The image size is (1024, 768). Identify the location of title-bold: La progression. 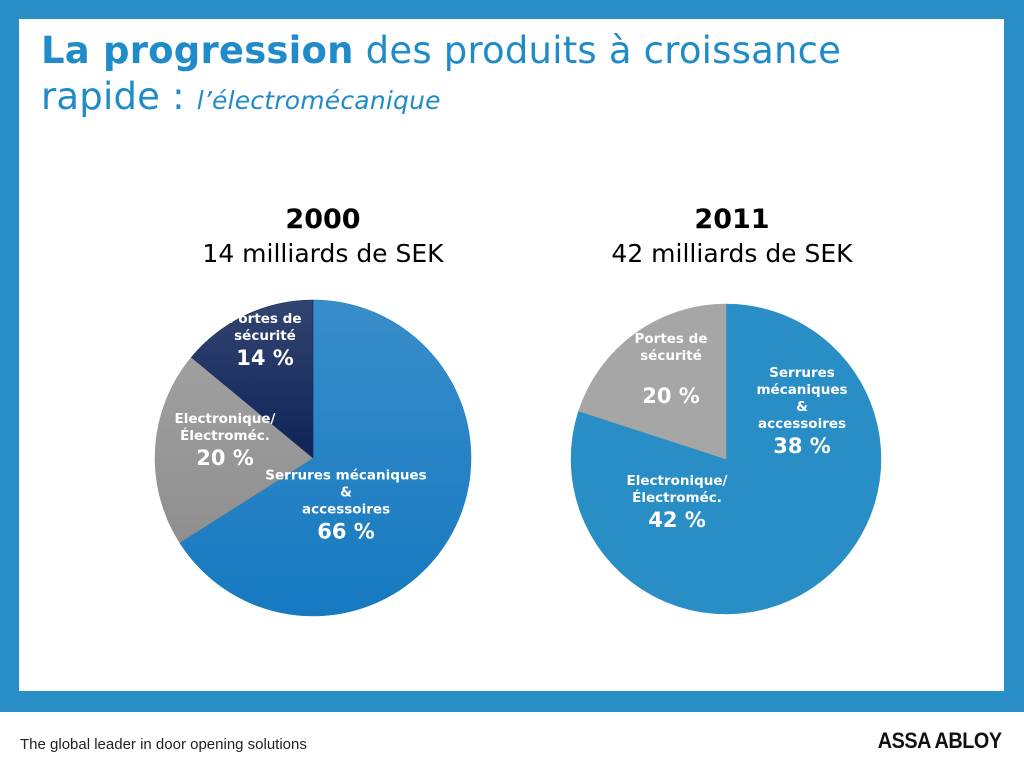
(197, 50).